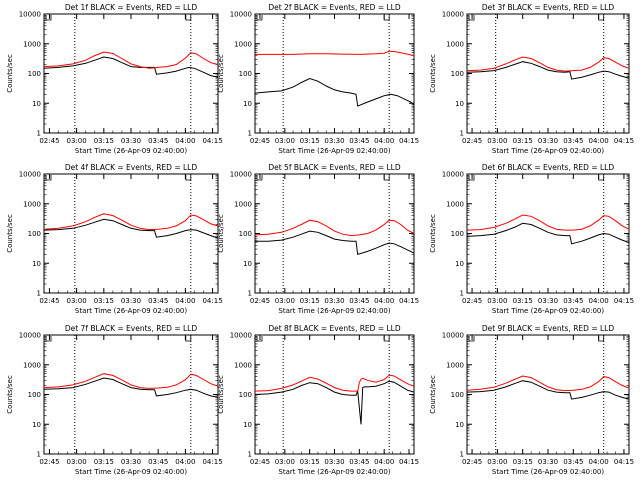 This screenshot has width=640, height=480. What do you see at coordinates (334, 7) in the screenshot?
I see `panel-title: Det 2f BLACK = Events, RED = LLD` at bounding box center [334, 7].